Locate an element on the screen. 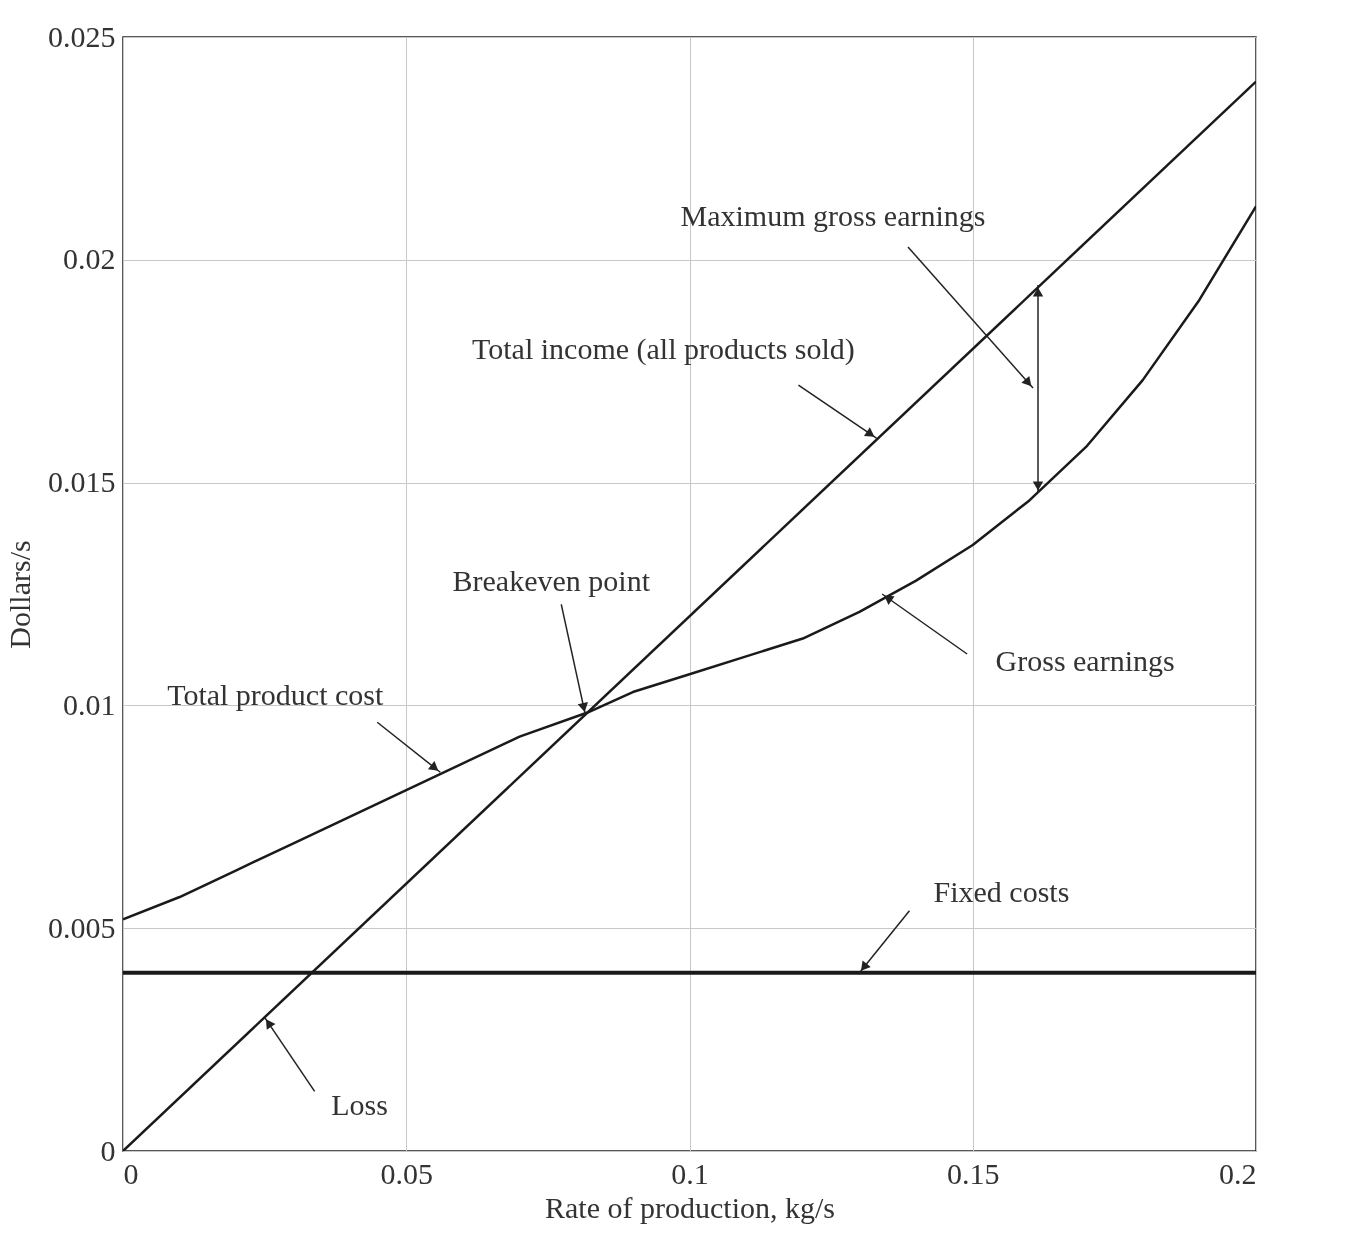 The width and height of the screenshot is (1350, 1243). annotation: Breakeven point is located at coordinates (551, 581).